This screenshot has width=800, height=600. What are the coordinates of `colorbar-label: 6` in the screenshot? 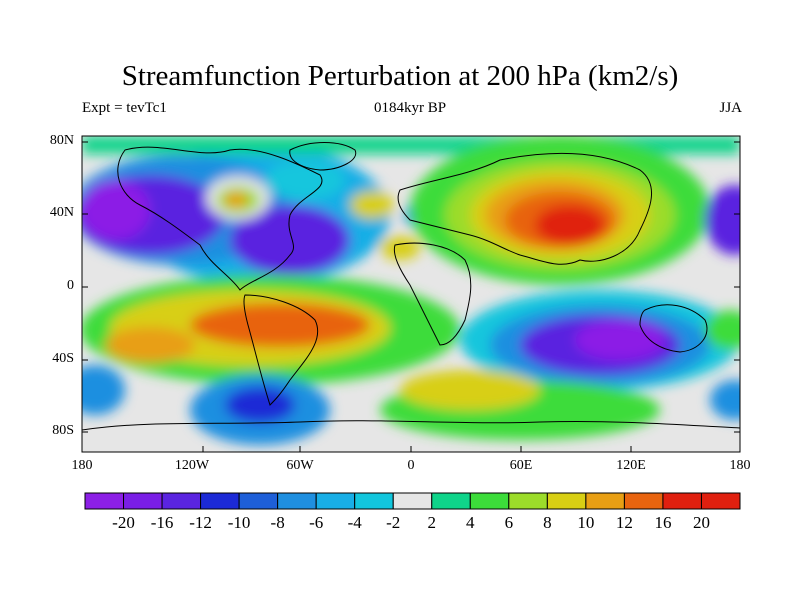 It's located at (509, 522).